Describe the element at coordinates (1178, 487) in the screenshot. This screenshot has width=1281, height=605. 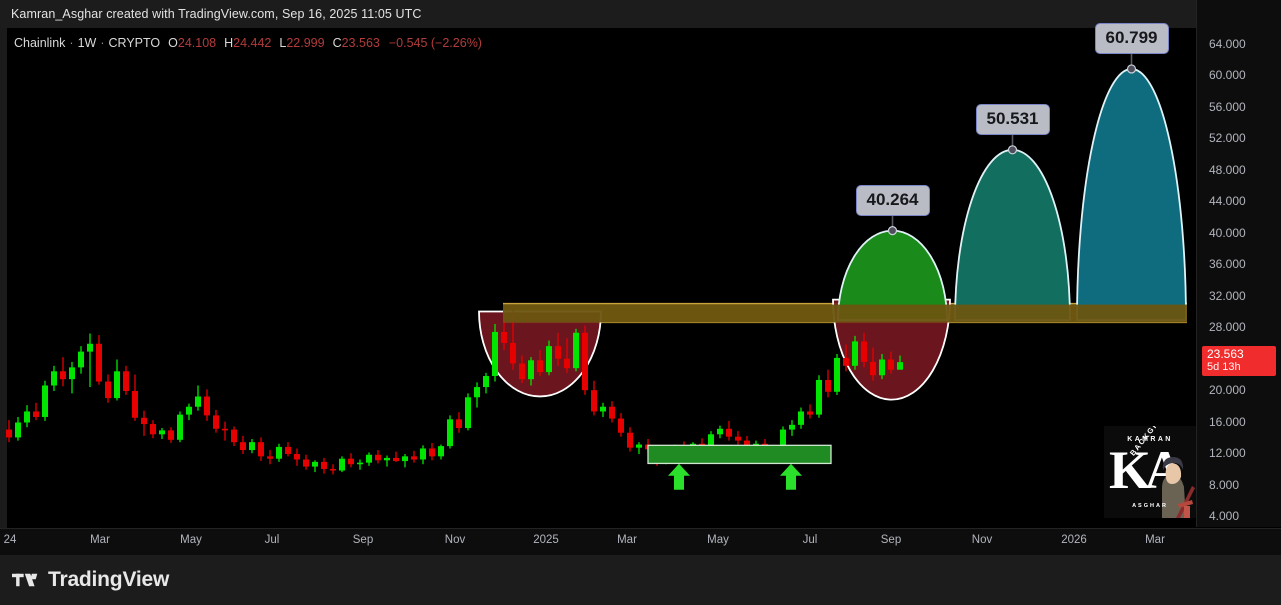
I see `watermark-character-art` at that location.